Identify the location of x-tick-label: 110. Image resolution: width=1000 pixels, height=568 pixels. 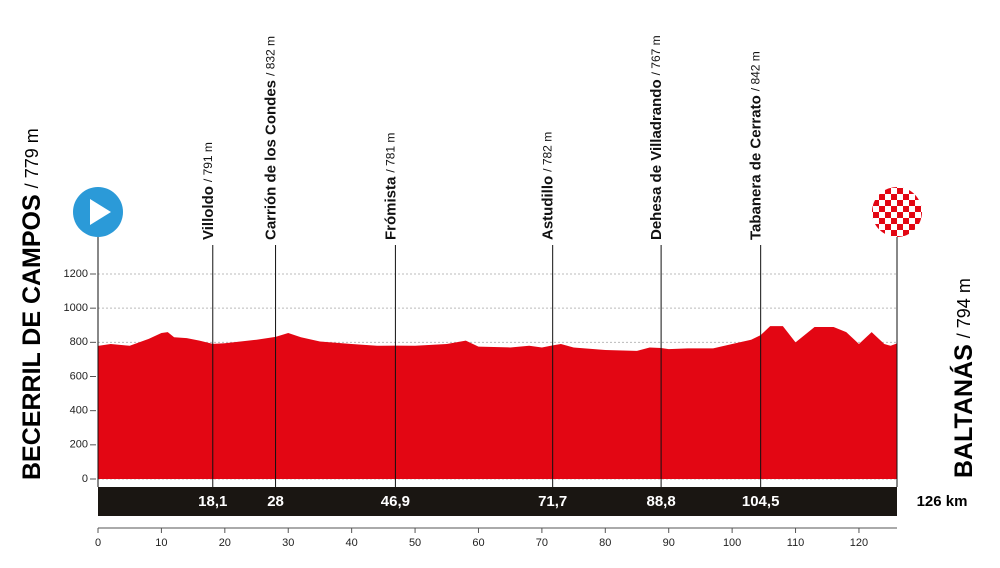
(796, 543).